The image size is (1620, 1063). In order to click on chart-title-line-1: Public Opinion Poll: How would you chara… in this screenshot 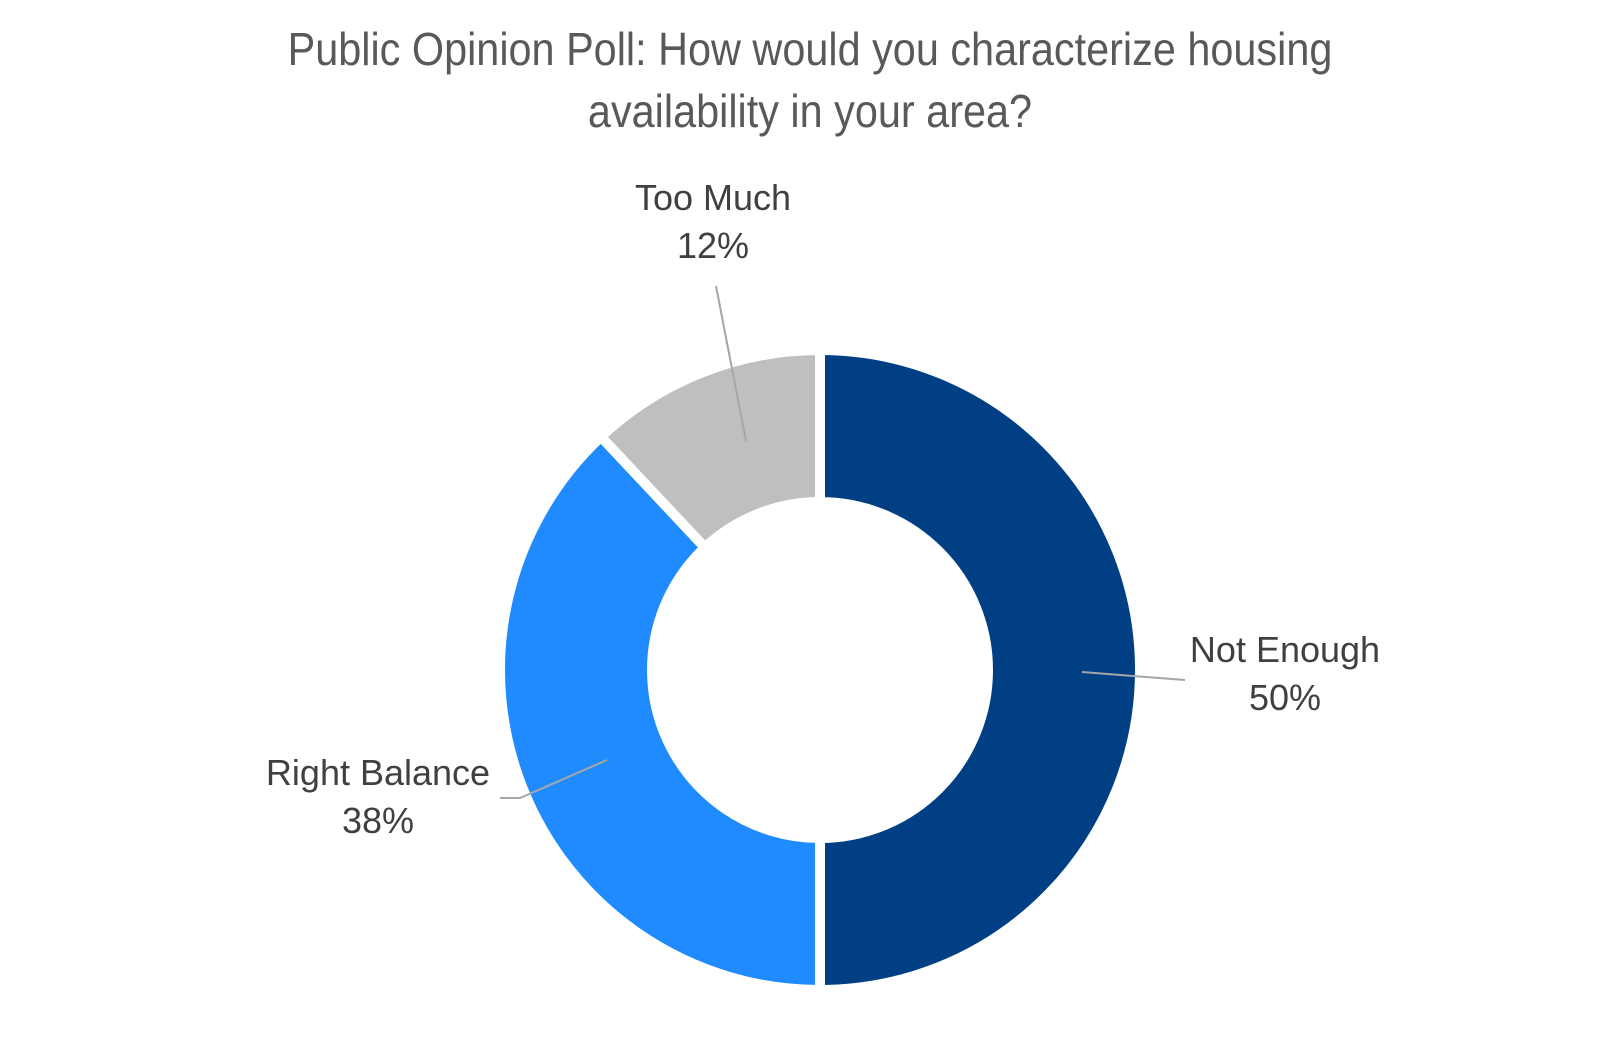, I will do `click(810, 49)`.